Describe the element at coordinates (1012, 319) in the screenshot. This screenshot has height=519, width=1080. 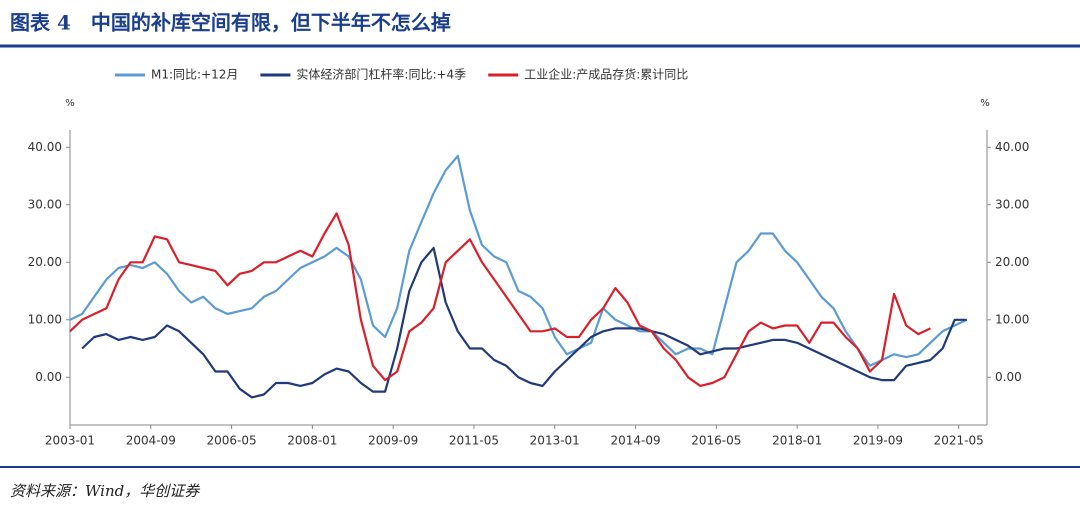
I see `y2-tick-label: 10.00` at that location.